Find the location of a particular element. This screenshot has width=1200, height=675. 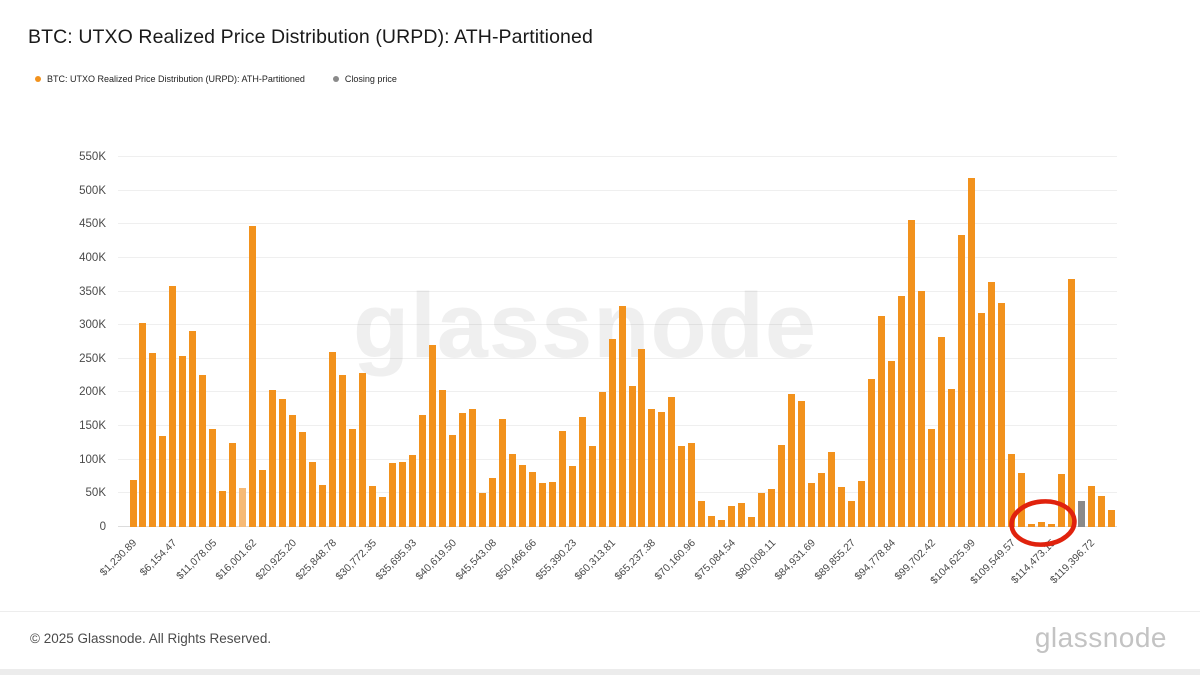

closing-price-bar is located at coordinates (1081, 514).